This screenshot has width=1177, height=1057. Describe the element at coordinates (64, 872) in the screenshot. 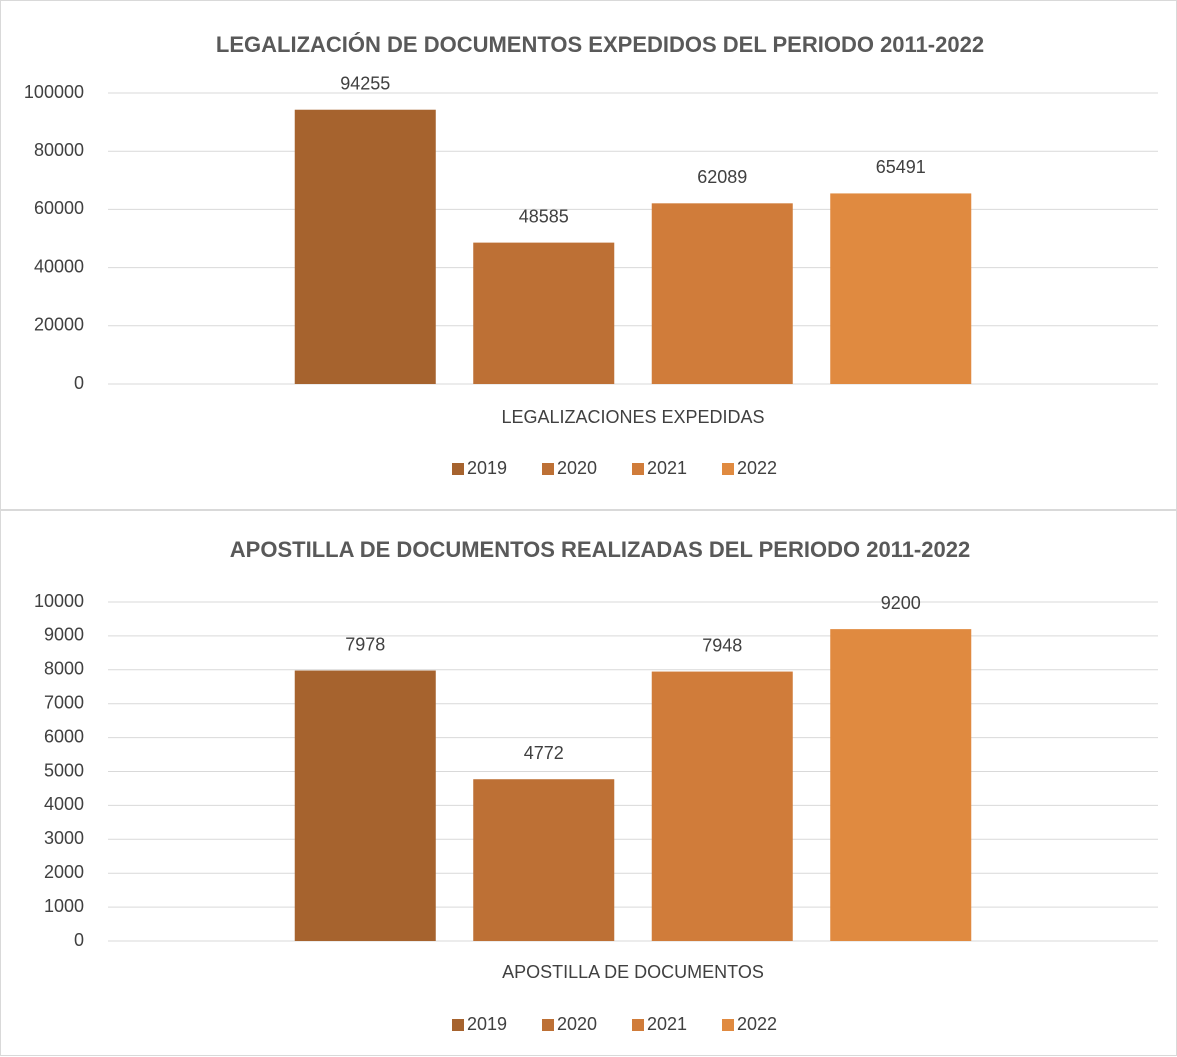

I see `y-tick-label: 2000` at that location.